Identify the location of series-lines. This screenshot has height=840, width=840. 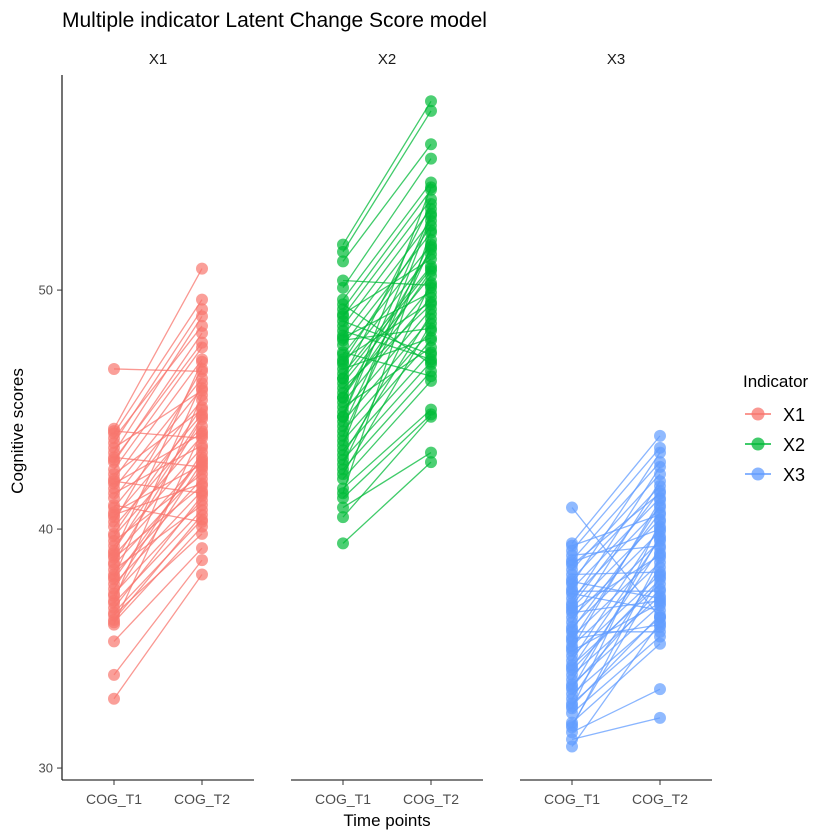
(387, 322).